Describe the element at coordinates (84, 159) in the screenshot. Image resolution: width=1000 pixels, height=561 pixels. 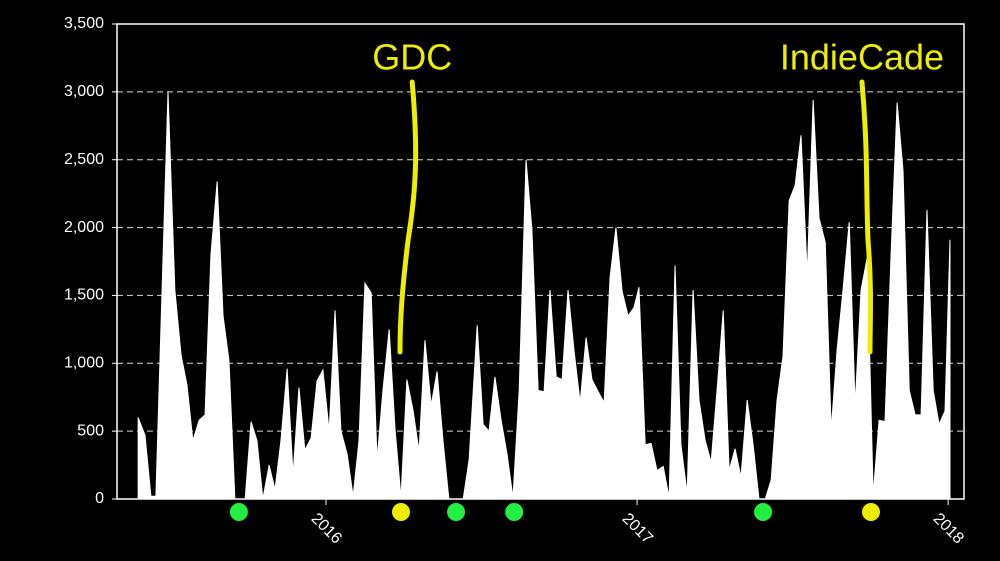
I see `y-tick-label: 2,500` at that location.